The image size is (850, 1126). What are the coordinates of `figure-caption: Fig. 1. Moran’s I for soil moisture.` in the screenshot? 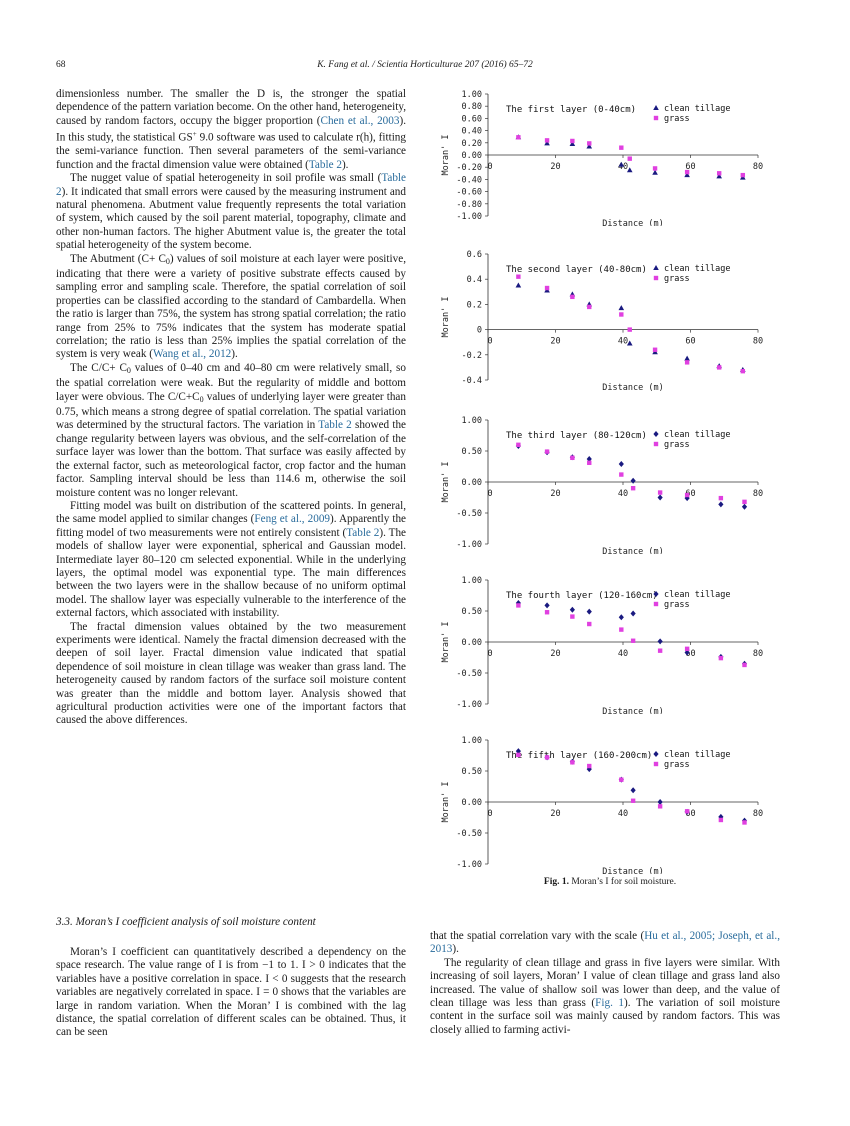 It's located at (610, 882).